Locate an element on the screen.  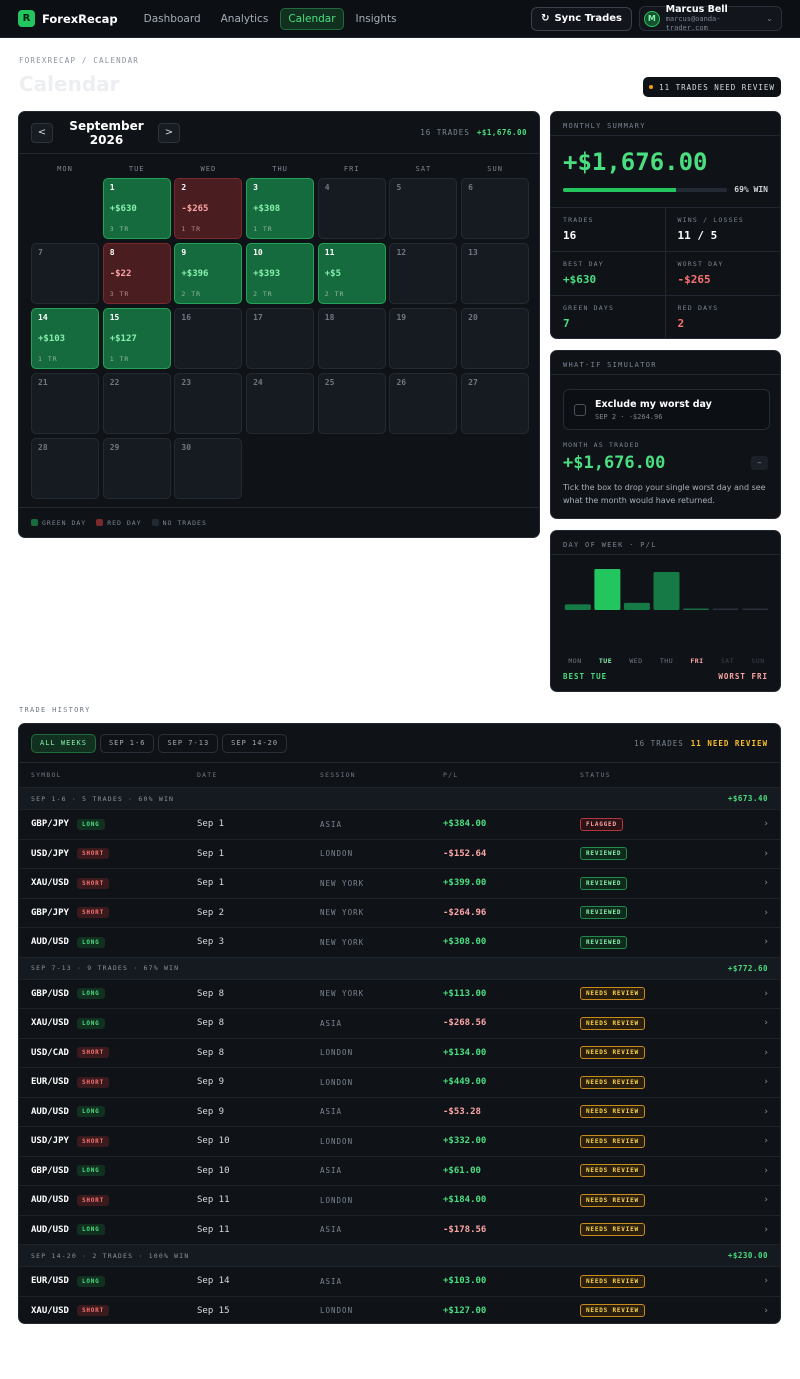
day-number: 4 is located at coordinates (327, 187).